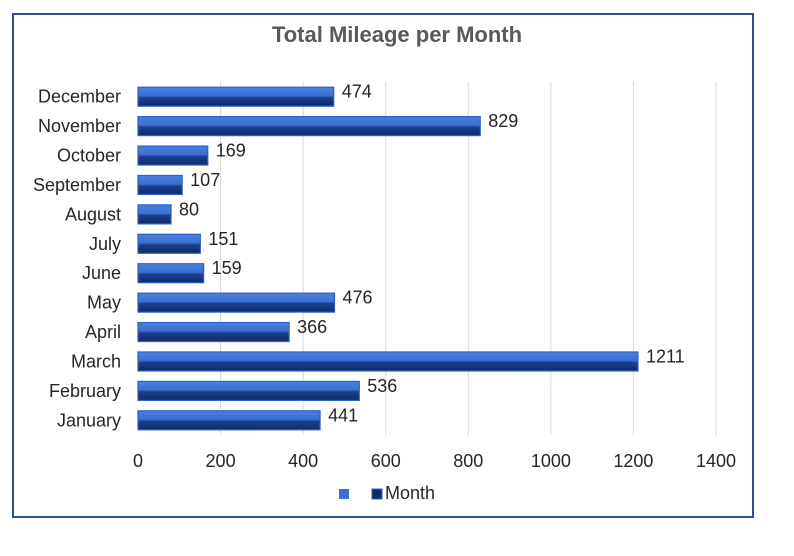  I want to click on x-tick-label: 0, so click(138, 461).